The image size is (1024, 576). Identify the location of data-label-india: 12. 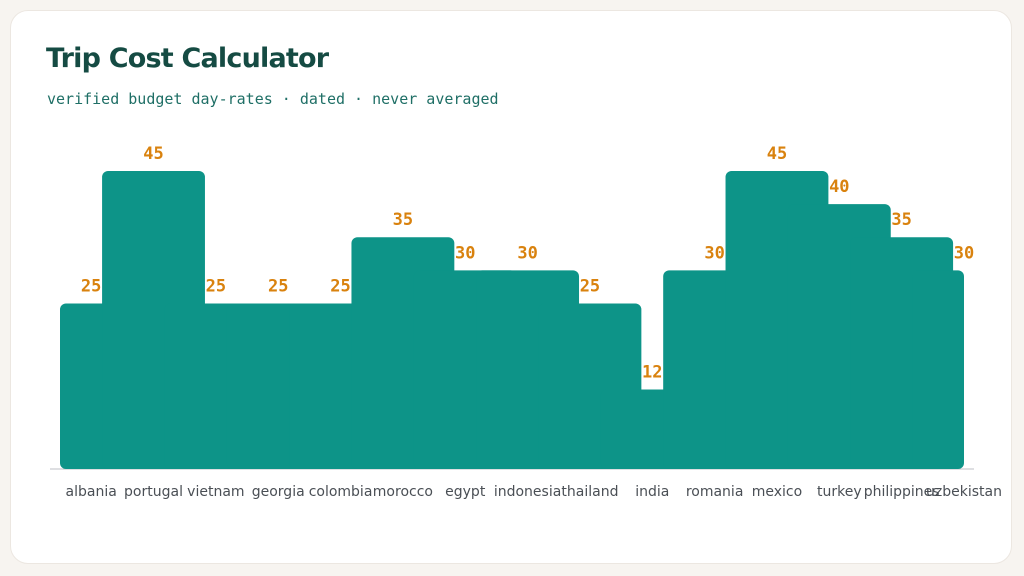
(652, 373).